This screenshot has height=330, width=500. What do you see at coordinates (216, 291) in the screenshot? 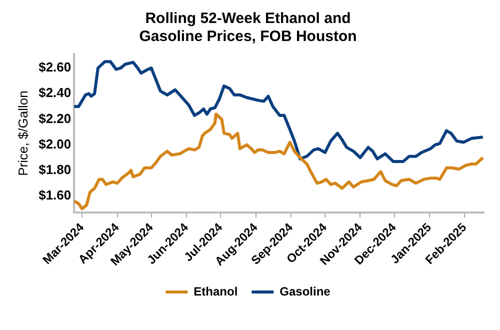
I see `legend-label: Ethanol` at bounding box center [216, 291].